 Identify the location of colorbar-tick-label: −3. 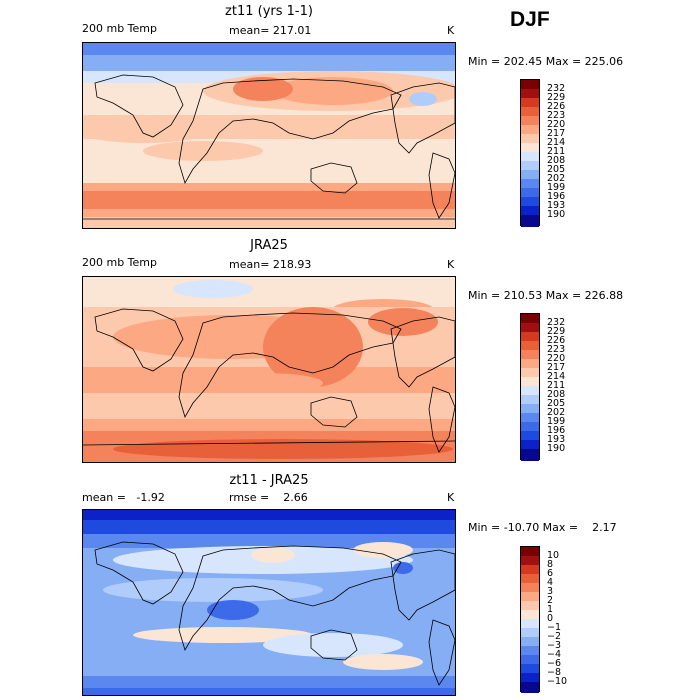
(554, 645).